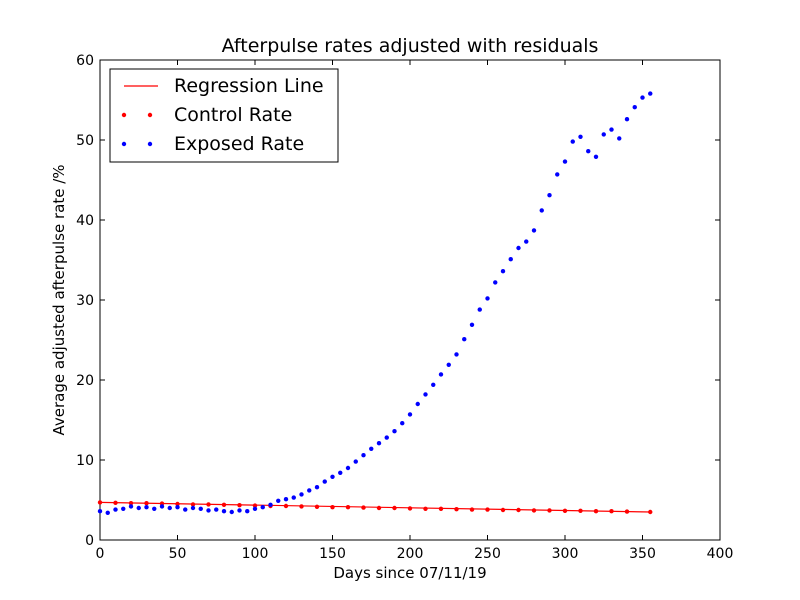 The height and width of the screenshot is (600, 800). Describe the element at coordinates (85, 221) in the screenshot. I see `y-tick-label: 40` at that location.